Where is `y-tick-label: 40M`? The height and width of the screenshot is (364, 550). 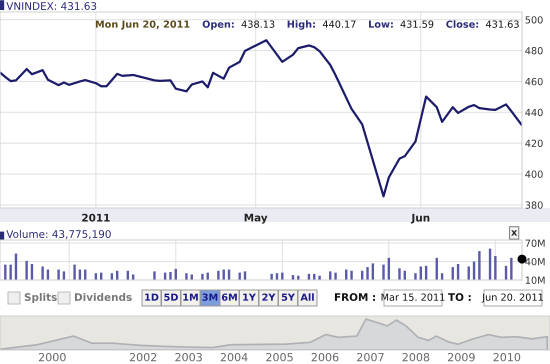 y-tick-label: 40M is located at coordinates (535, 262).